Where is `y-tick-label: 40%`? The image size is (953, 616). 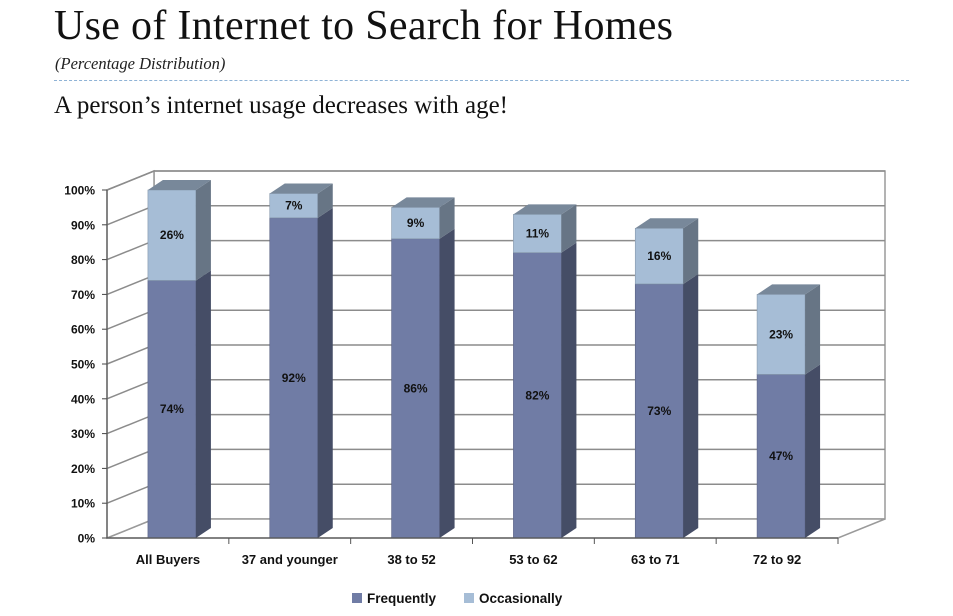
y-tick-label: 40% is located at coordinates (83, 399).